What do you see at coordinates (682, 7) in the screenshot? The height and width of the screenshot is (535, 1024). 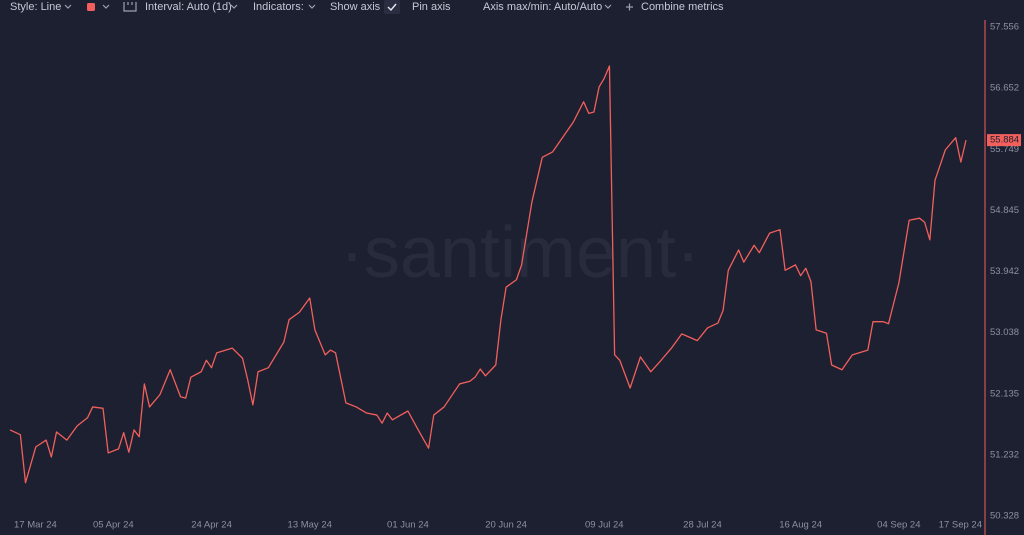 I see `combine-metrics-button: Combine metrics` at bounding box center [682, 7].